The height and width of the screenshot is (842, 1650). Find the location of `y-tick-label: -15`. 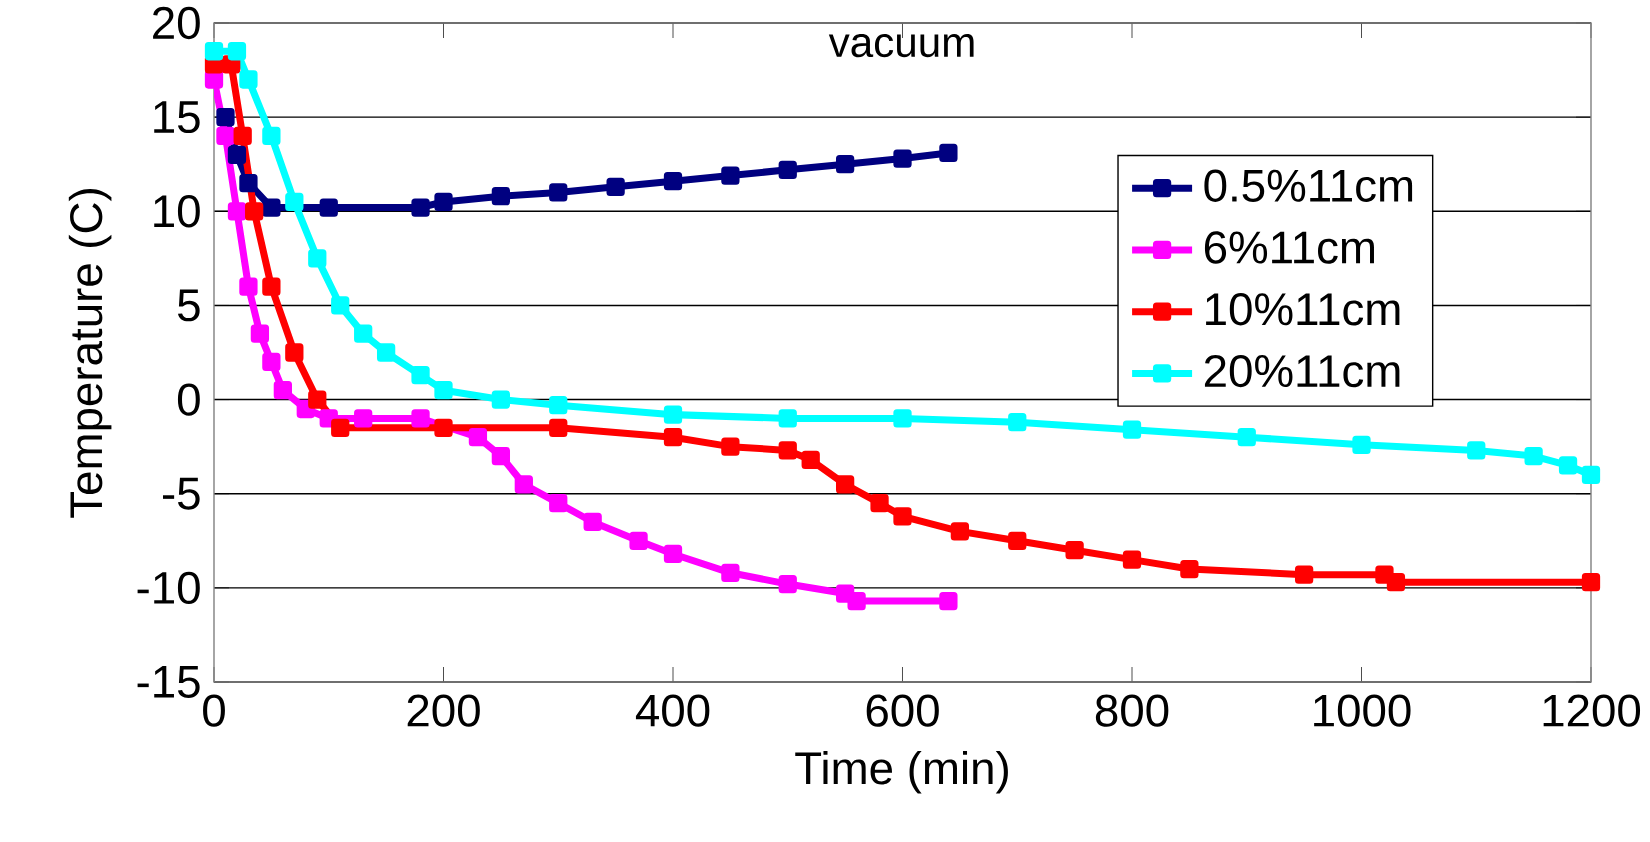

y-tick-label: -15 is located at coordinates (168, 682).